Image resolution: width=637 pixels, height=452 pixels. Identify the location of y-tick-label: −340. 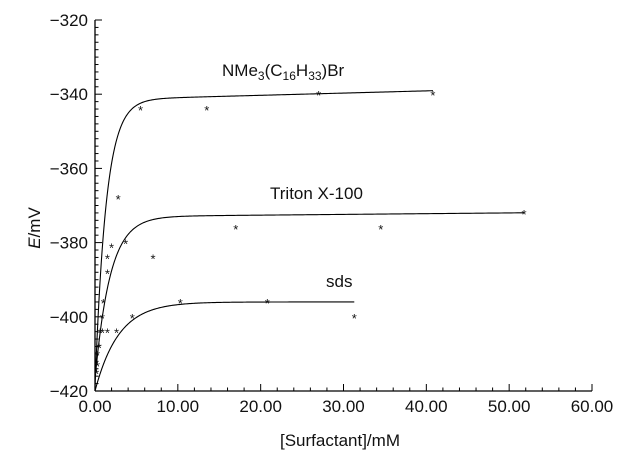
(69, 94).